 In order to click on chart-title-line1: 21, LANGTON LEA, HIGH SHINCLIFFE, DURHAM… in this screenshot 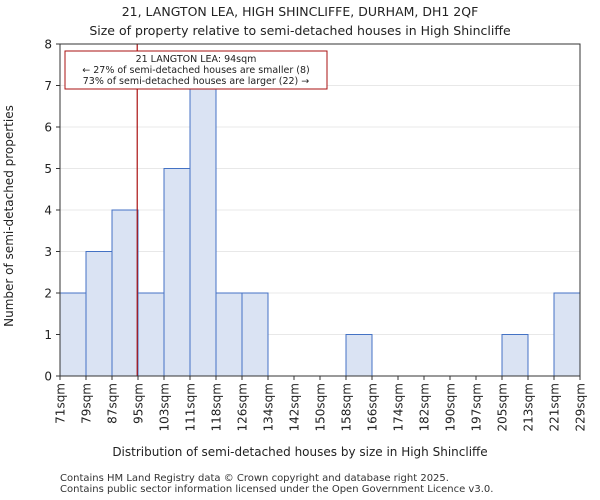, I will do `click(300, 11)`.